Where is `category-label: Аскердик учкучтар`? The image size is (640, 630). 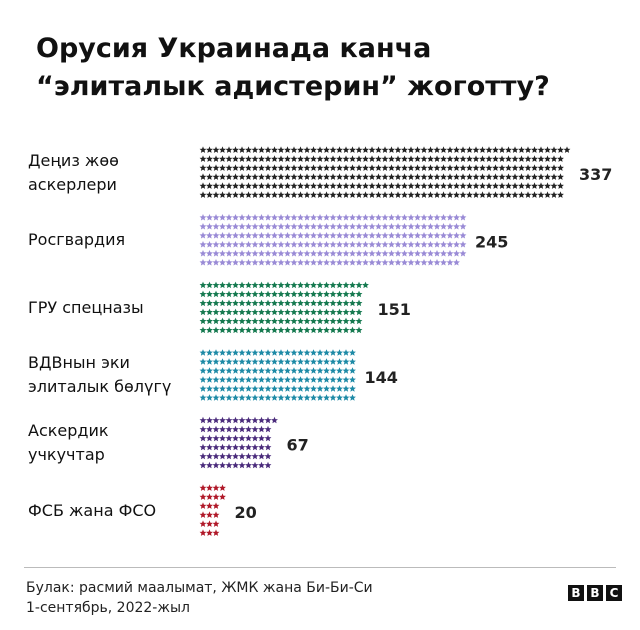 category-label: Аскердик учкучтар is located at coordinates (68, 442).